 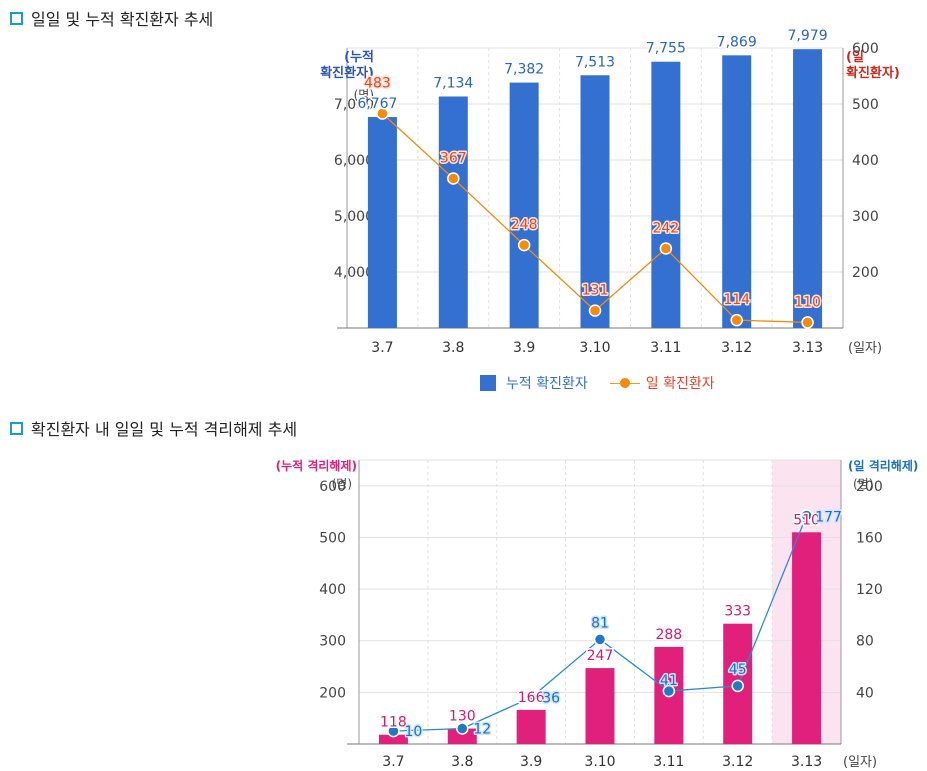 I want to click on left-tick-label: 5,000, so click(x=354, y=217).